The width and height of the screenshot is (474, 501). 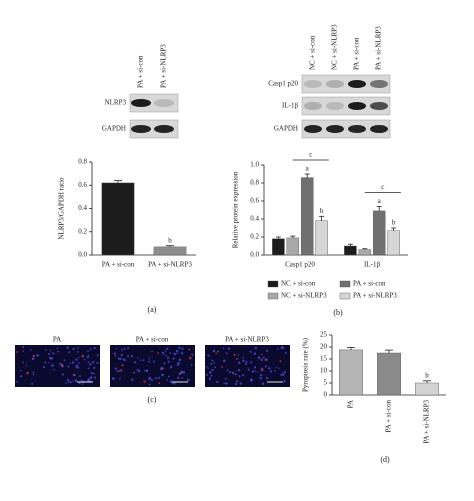 What do you see at coordinates (254, 165) in the screenshot?
I see `y-tick-label: 1.0` at bounding box center [254, 165].